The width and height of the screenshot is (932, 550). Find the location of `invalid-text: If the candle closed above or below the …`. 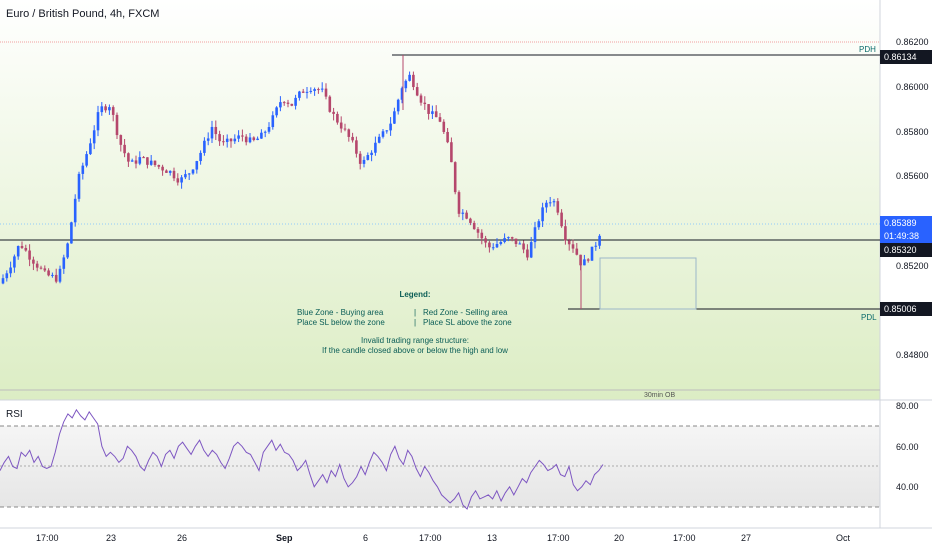

invalid-text: If the candle closed above or below the … is located at coordinates (415, 350).